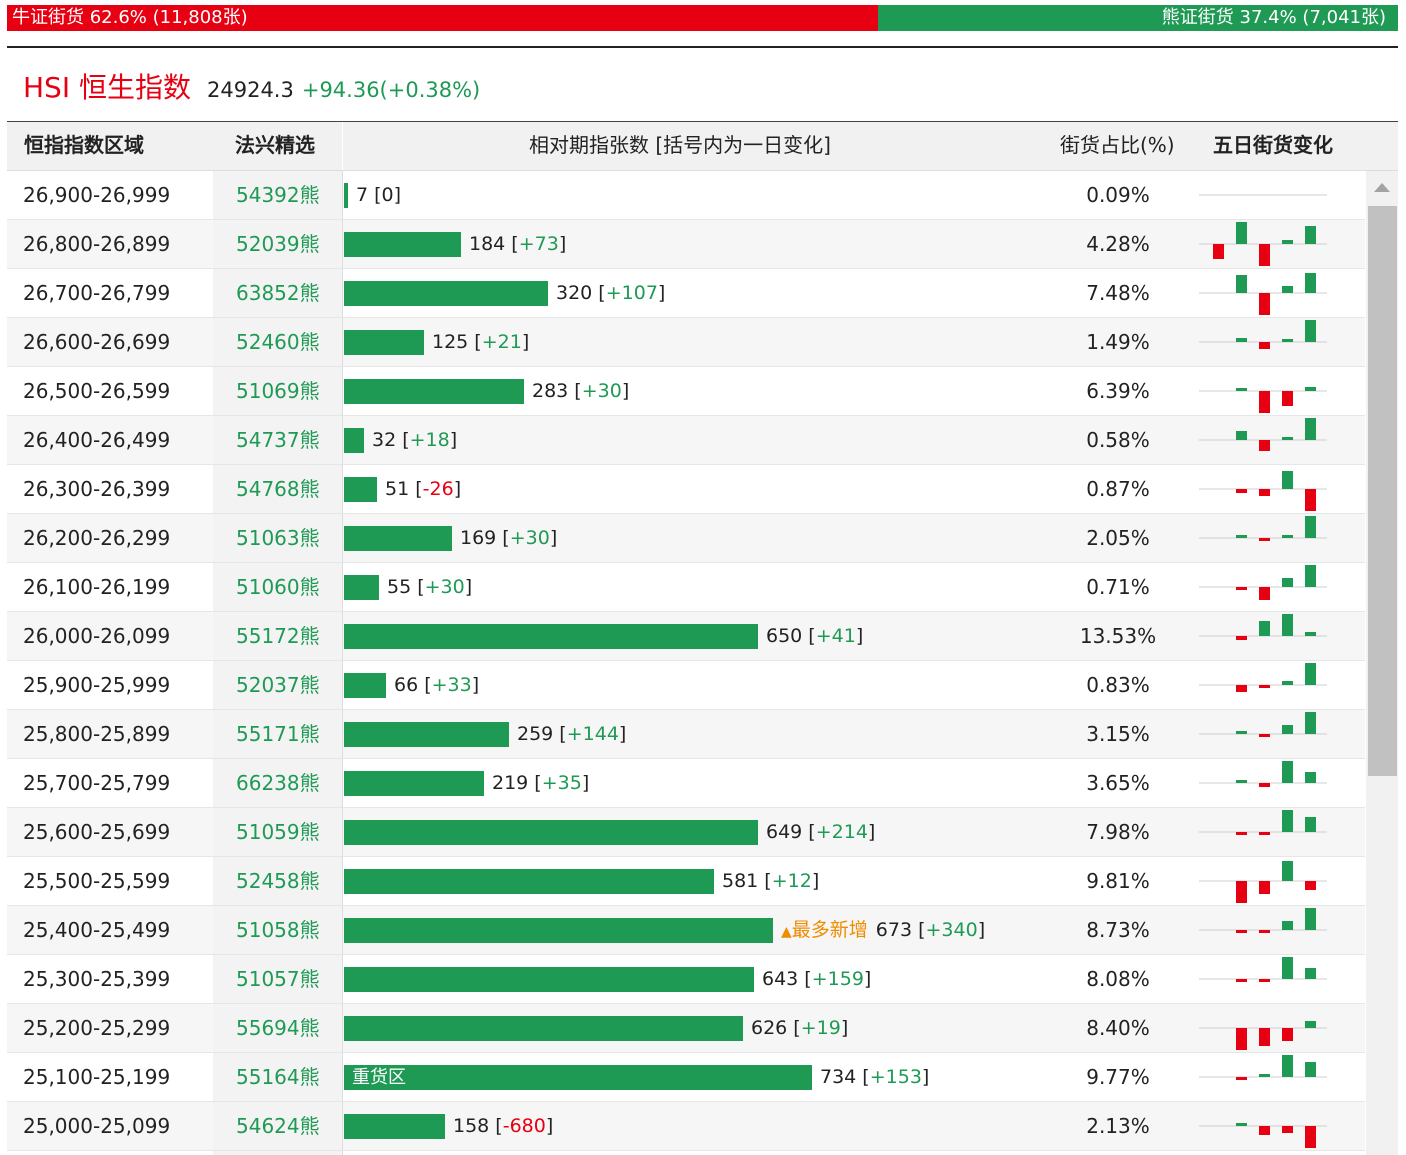  I want to click on bear-code-link: 51069熊, so click(278, 391).